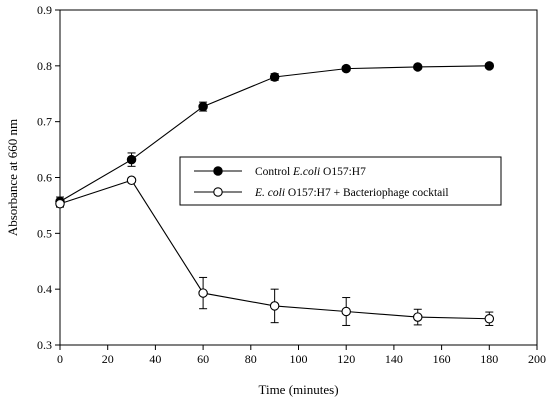 This screenshot has width=550, height=412. I want to click on legend-label: E. coli O157:H7 + Bacteriophage cocktail, so click(351, 193).